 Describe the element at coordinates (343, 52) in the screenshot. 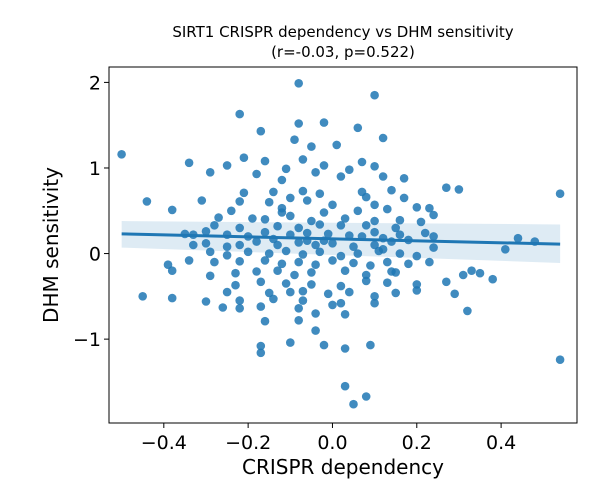

I see `chart-subtitle: (r=-0.03, p=0.522)` at that location.